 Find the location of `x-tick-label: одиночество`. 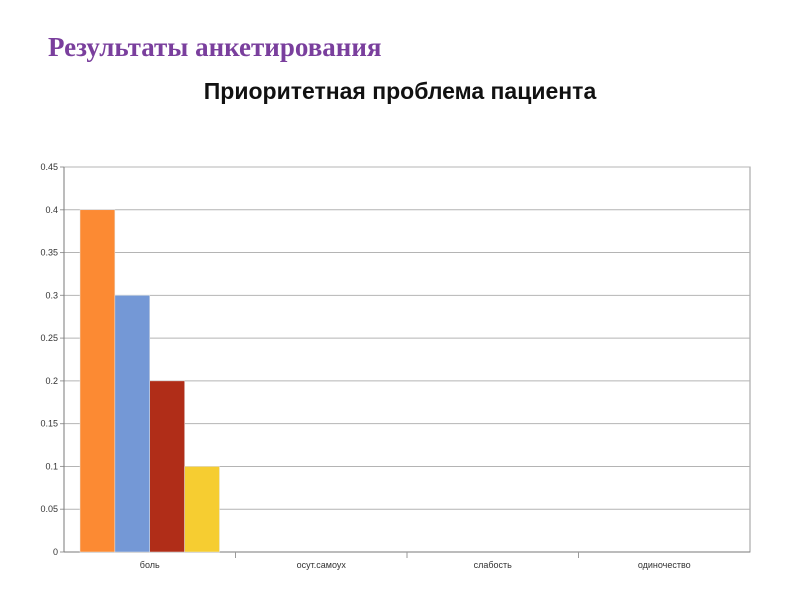

x-tick-label: одиночество is located at coordinates (664, 565).